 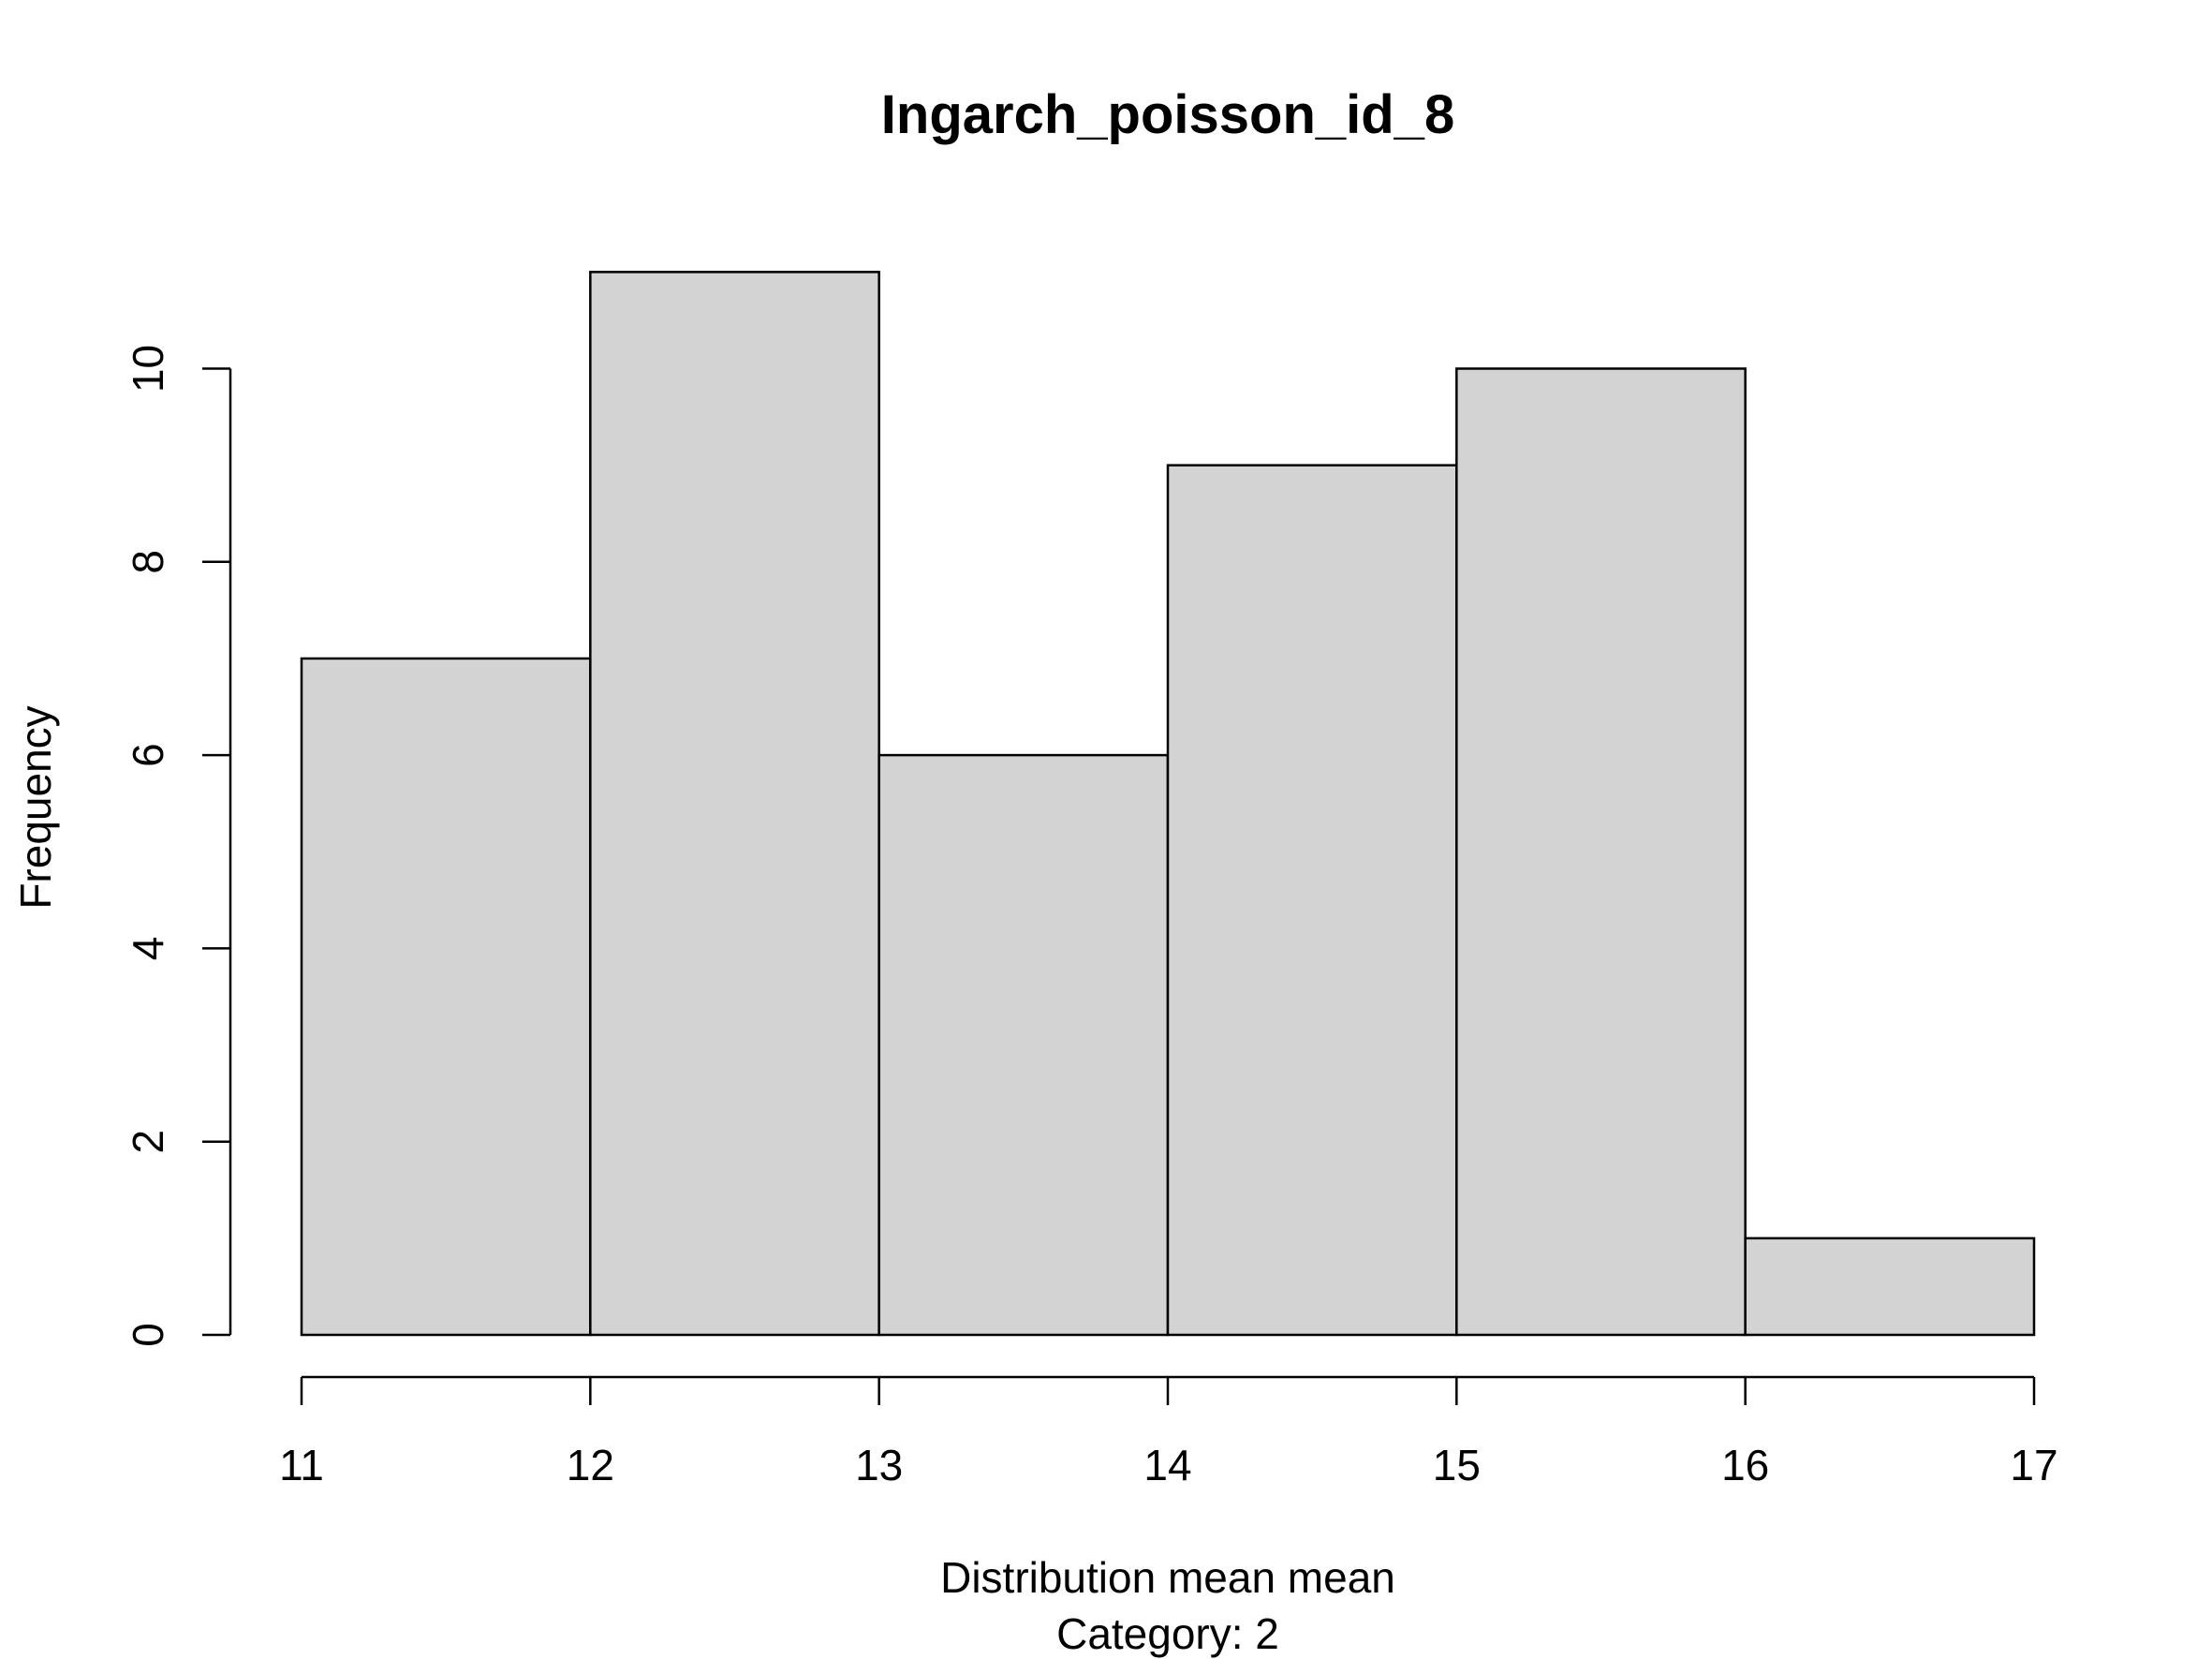 I want to click on x-axis-sublabel: Category: 2, so click(x=1167, y=1634).